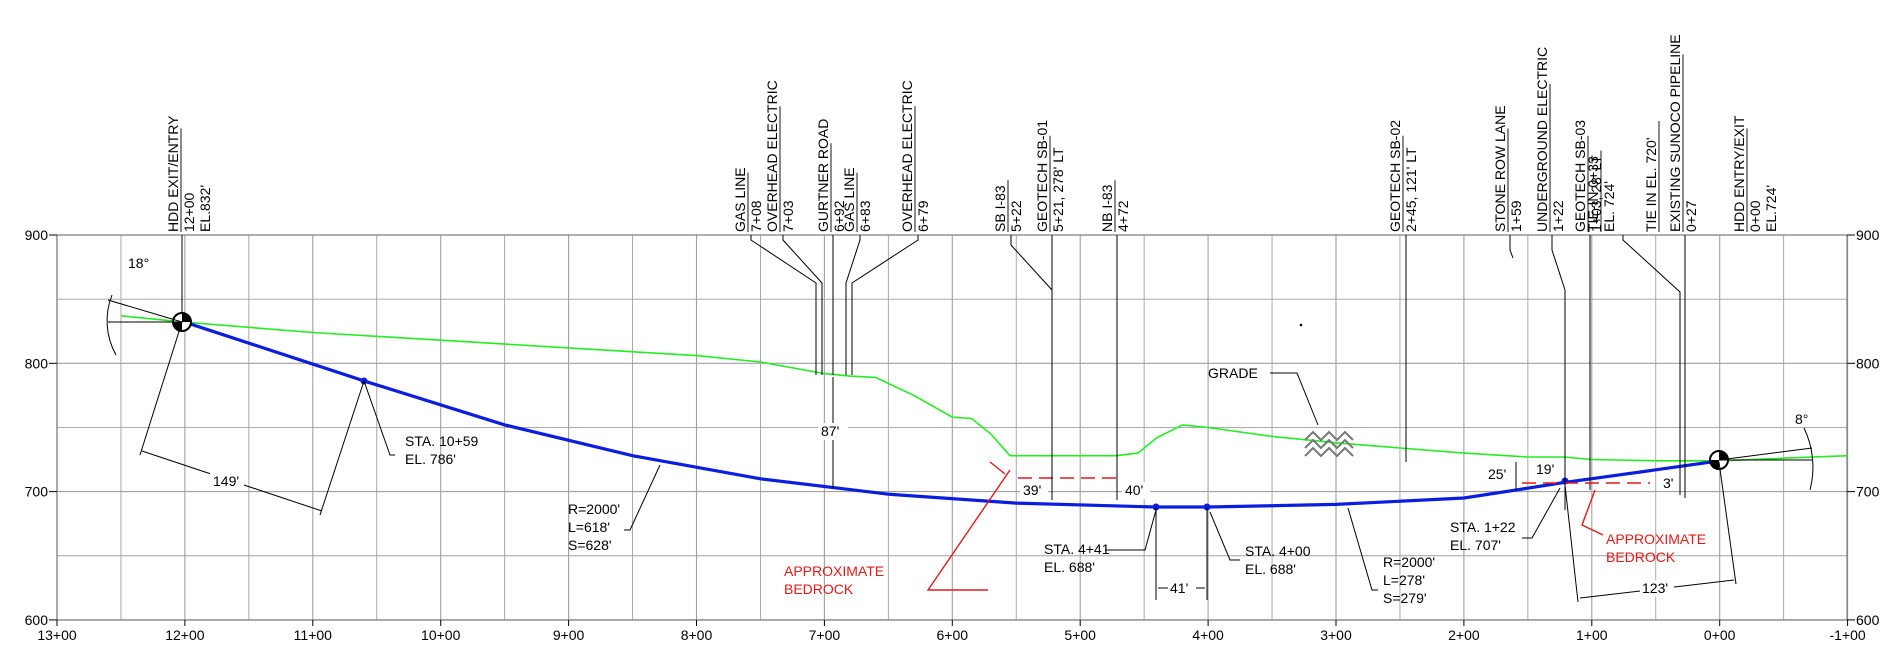 The image size is (1887, 656). What do you see at coordinates (839, 216) in the screenshot?
I see `callout-text: 6+92` at bounding box center [839, 216].